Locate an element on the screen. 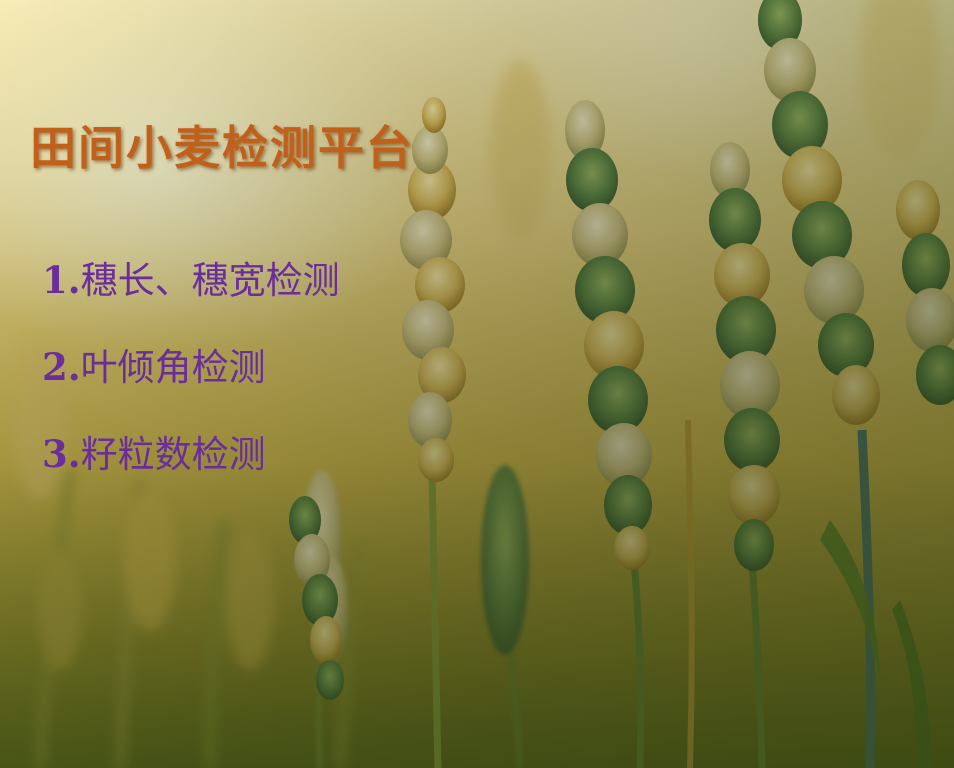 This screenshot has height=768, width=954. list-item: 3.籽粒数检测 is located at coordinates (191, 454).